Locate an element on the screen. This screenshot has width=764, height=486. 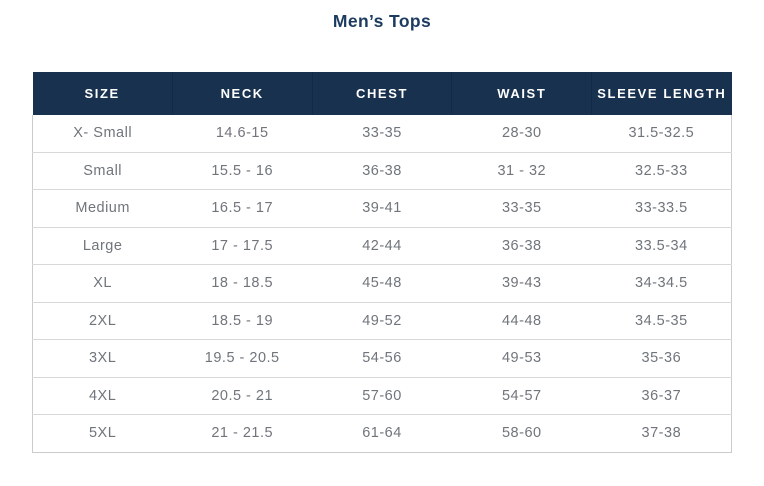
sleeve-length-cell: 33.5-34 is located at coordinates (661, 246).